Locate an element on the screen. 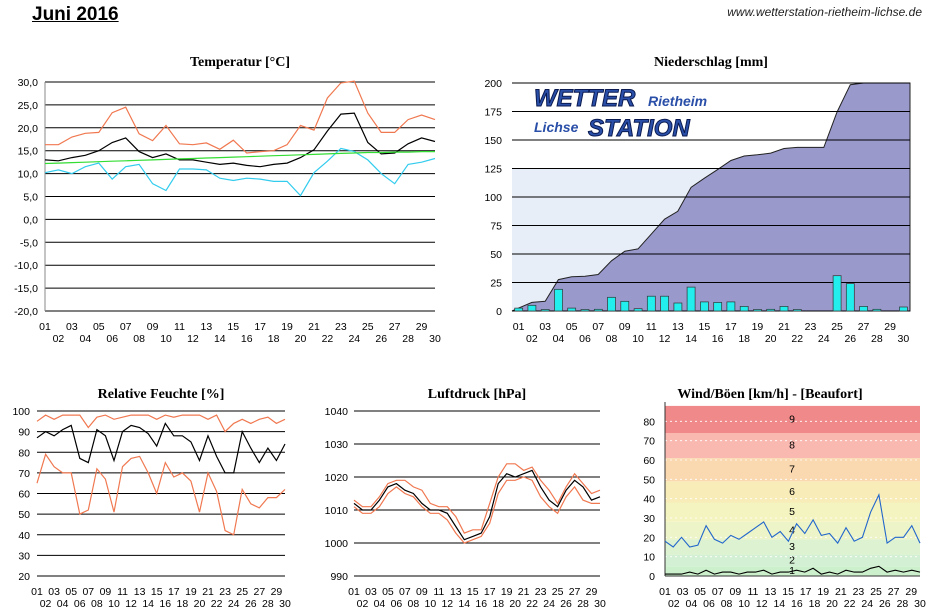 This screenshot has width=930, height=612. x-tick-label: 02 is located at coordinates (363, 604).